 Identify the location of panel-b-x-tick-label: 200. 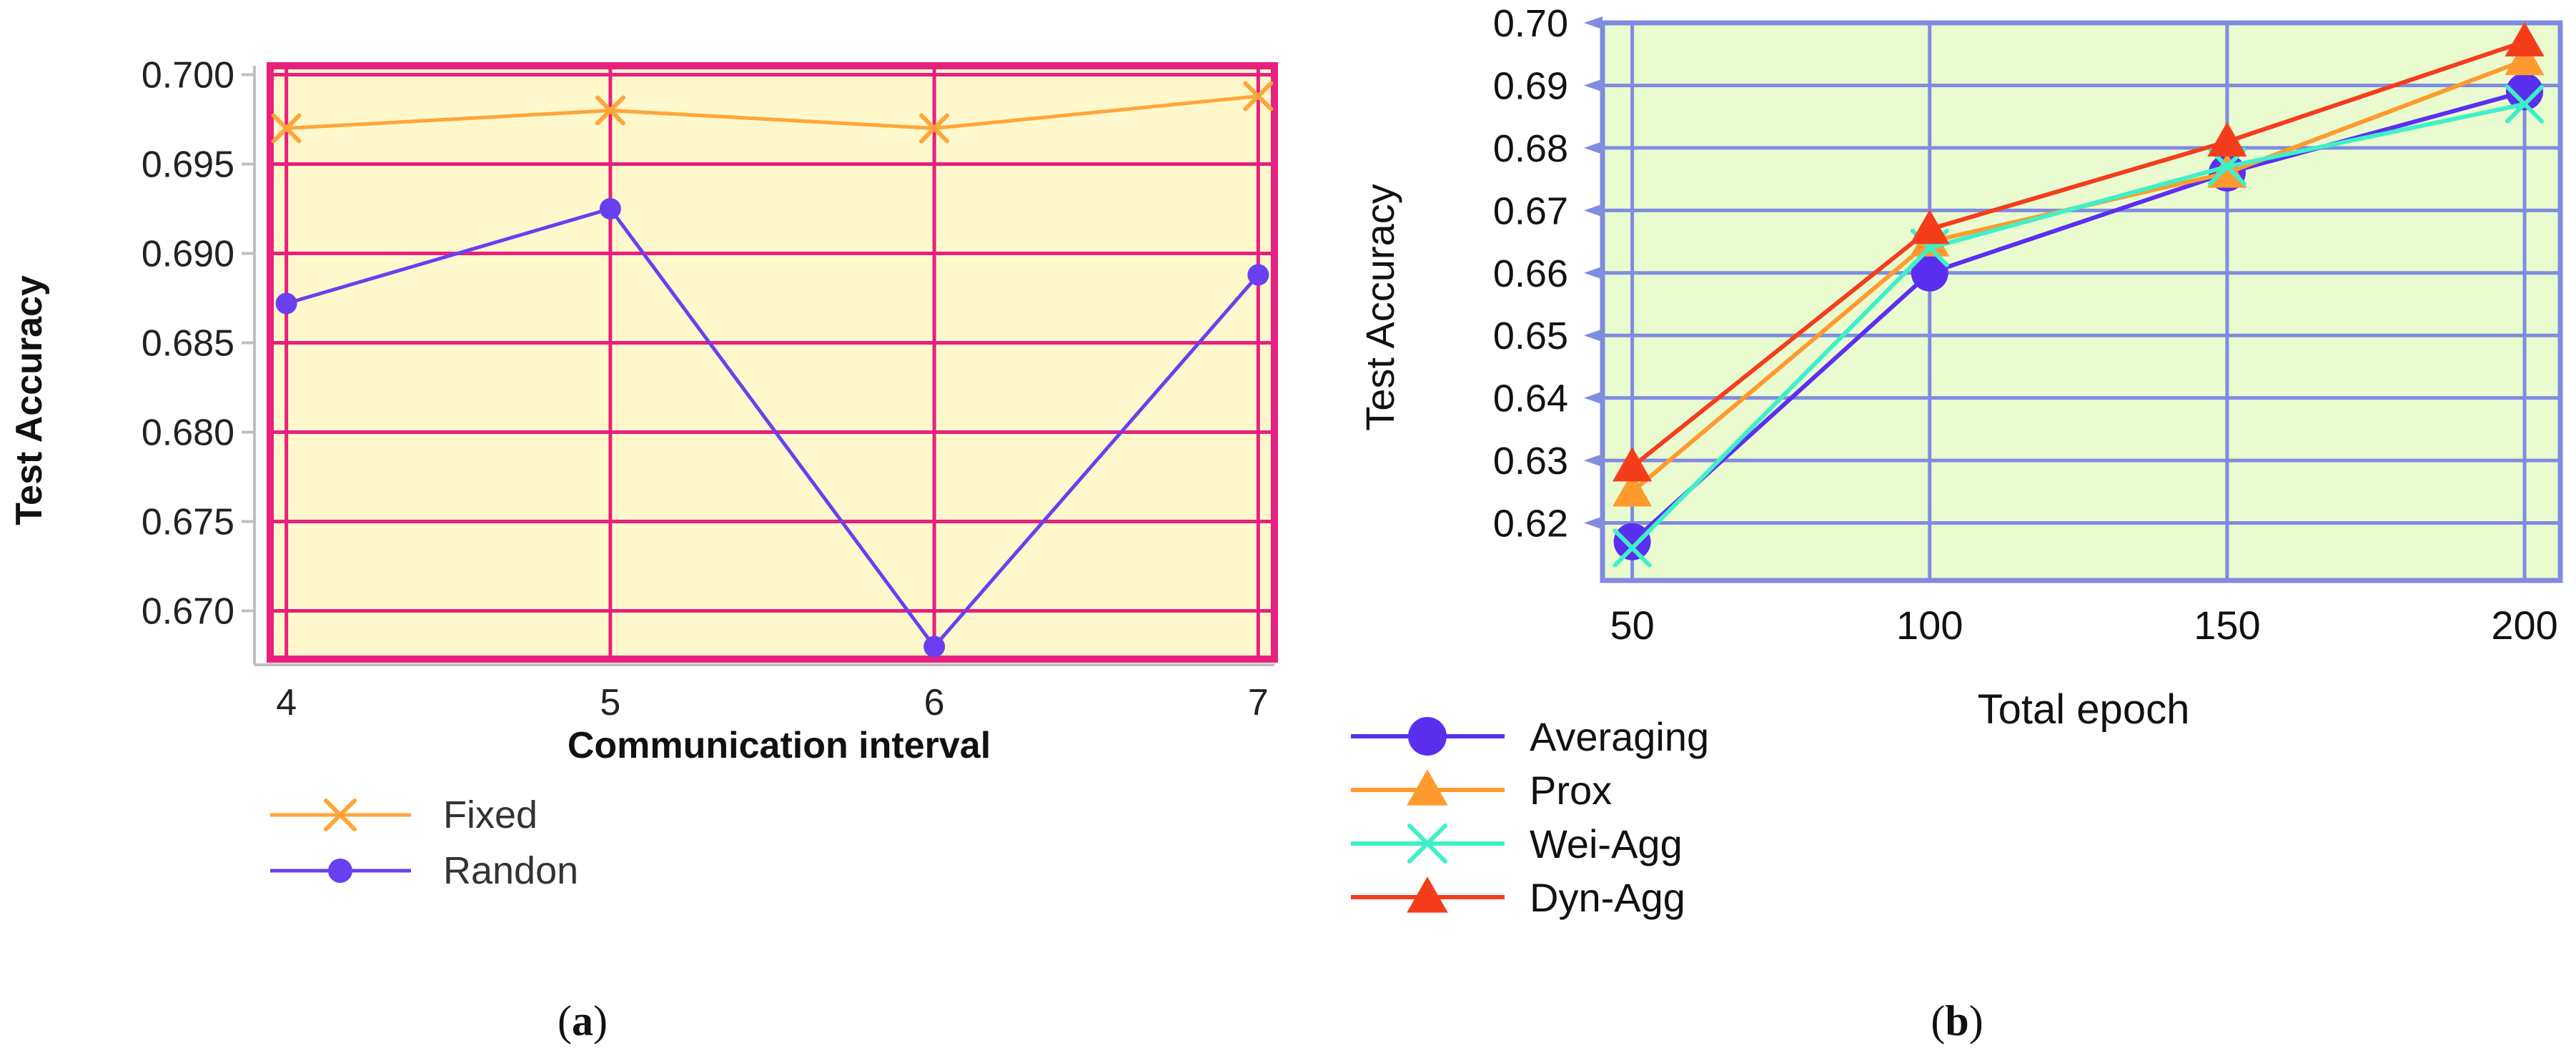
(2524, 626).